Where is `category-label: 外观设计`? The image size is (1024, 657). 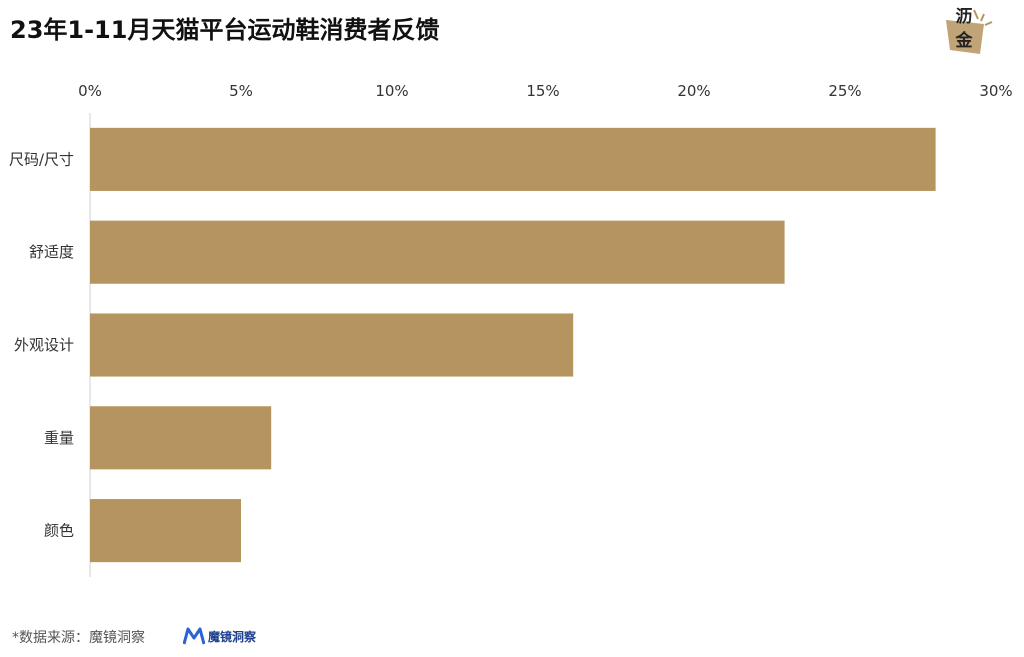 category-label: 外观设计 is located at coordinates (44, 345).